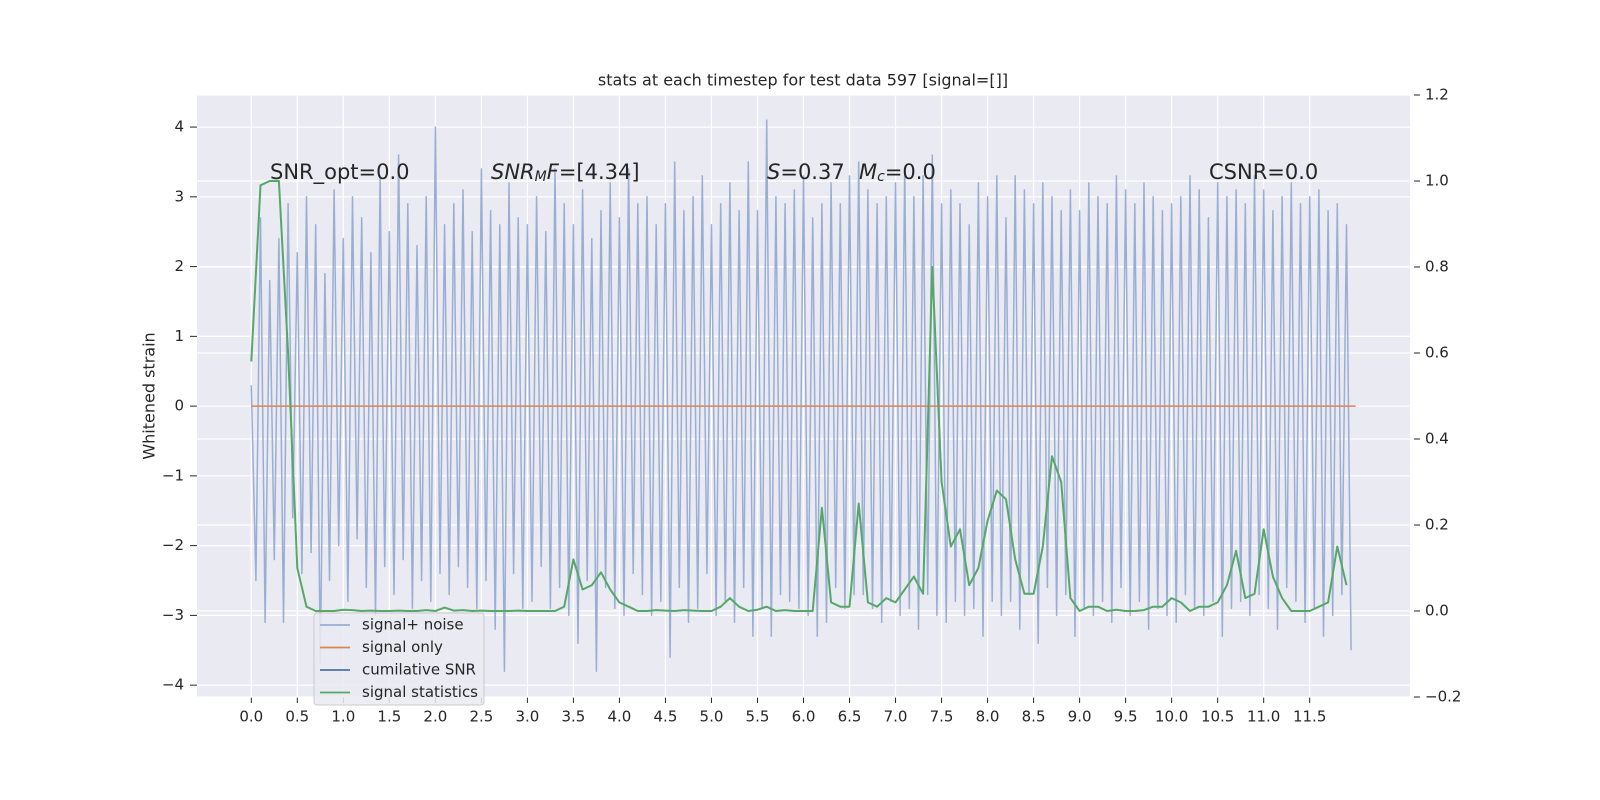 The image size is (1600, 800). What do you see at coordinates (1443, 697) in the screenshot?
I see `y2-tick-label: −0.2` at bounding box center [1443, 697].